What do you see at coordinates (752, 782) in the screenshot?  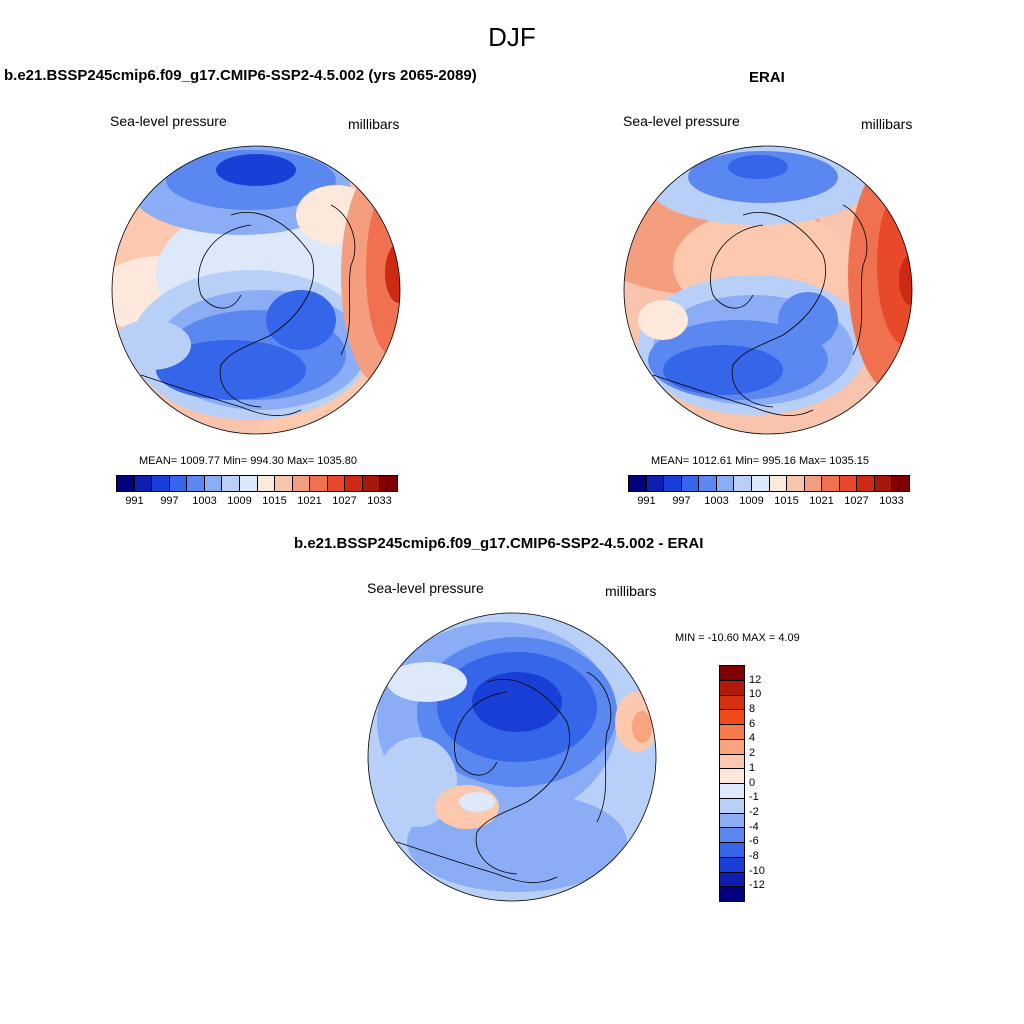 I see `colorbar-tick-label: 0` at bounding box center [752, 782].